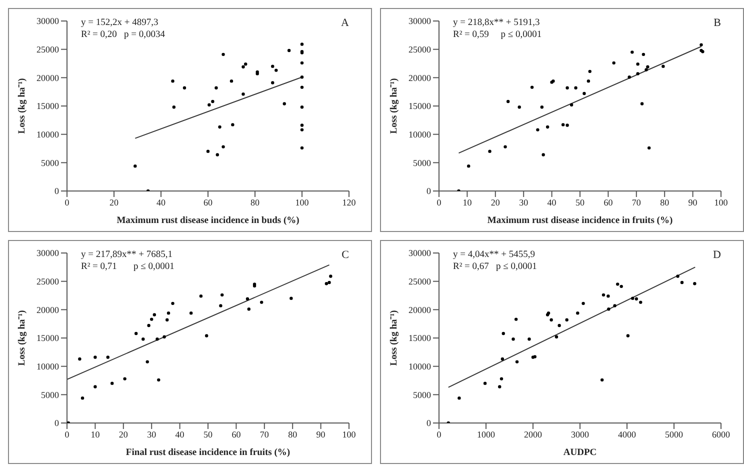 This screenshot has height=470, width=744. What do you see at coordinates (208, 221) in the screenshot?
I see `x-axis-title: Maximum rust disease incidence in buds (%)` at bounding box center [208, 221].